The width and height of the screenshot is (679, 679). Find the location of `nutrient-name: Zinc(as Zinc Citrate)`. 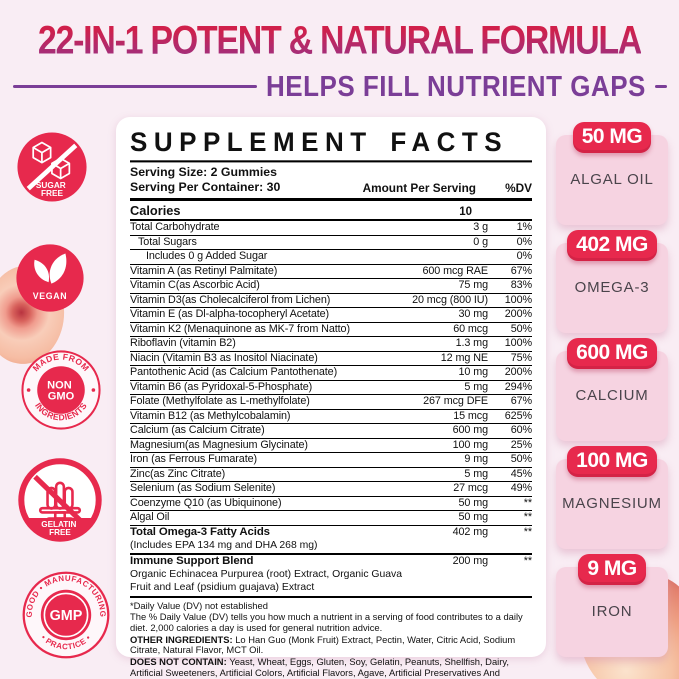

nutrient-name: Zinc(as Zinc Citrate) is located at coordinates (178, 474).